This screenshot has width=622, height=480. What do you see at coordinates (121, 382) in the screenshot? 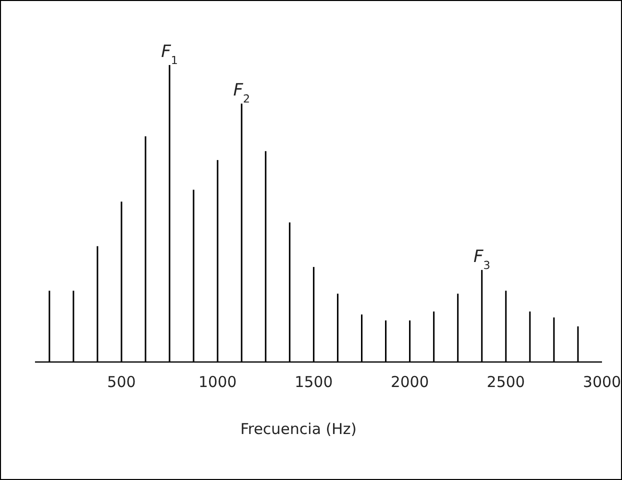
I see `x-tick-label: 500` at bounding box center [121, 382].